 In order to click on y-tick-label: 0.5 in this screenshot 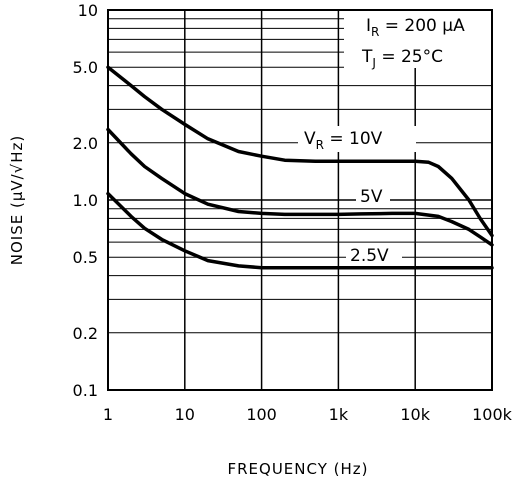, I will do `click(85, 257)`.